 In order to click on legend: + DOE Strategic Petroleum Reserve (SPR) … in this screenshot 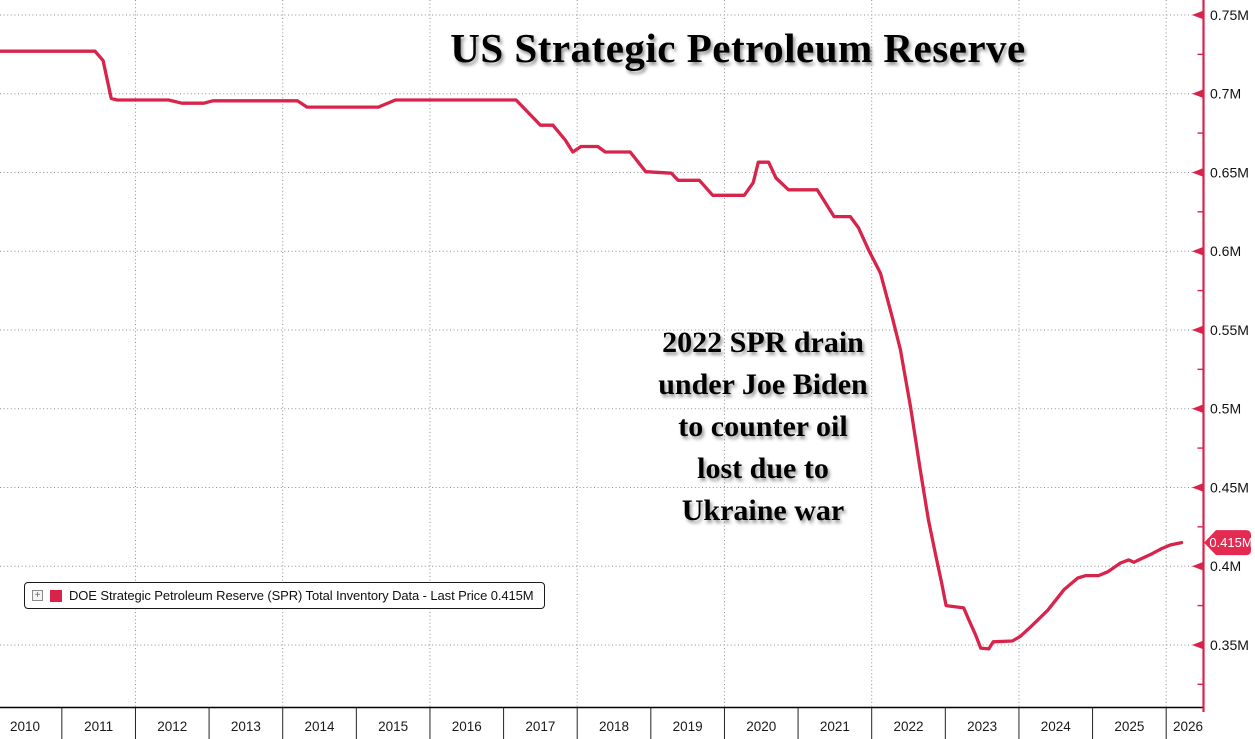, I will do `click(284, 595)`.